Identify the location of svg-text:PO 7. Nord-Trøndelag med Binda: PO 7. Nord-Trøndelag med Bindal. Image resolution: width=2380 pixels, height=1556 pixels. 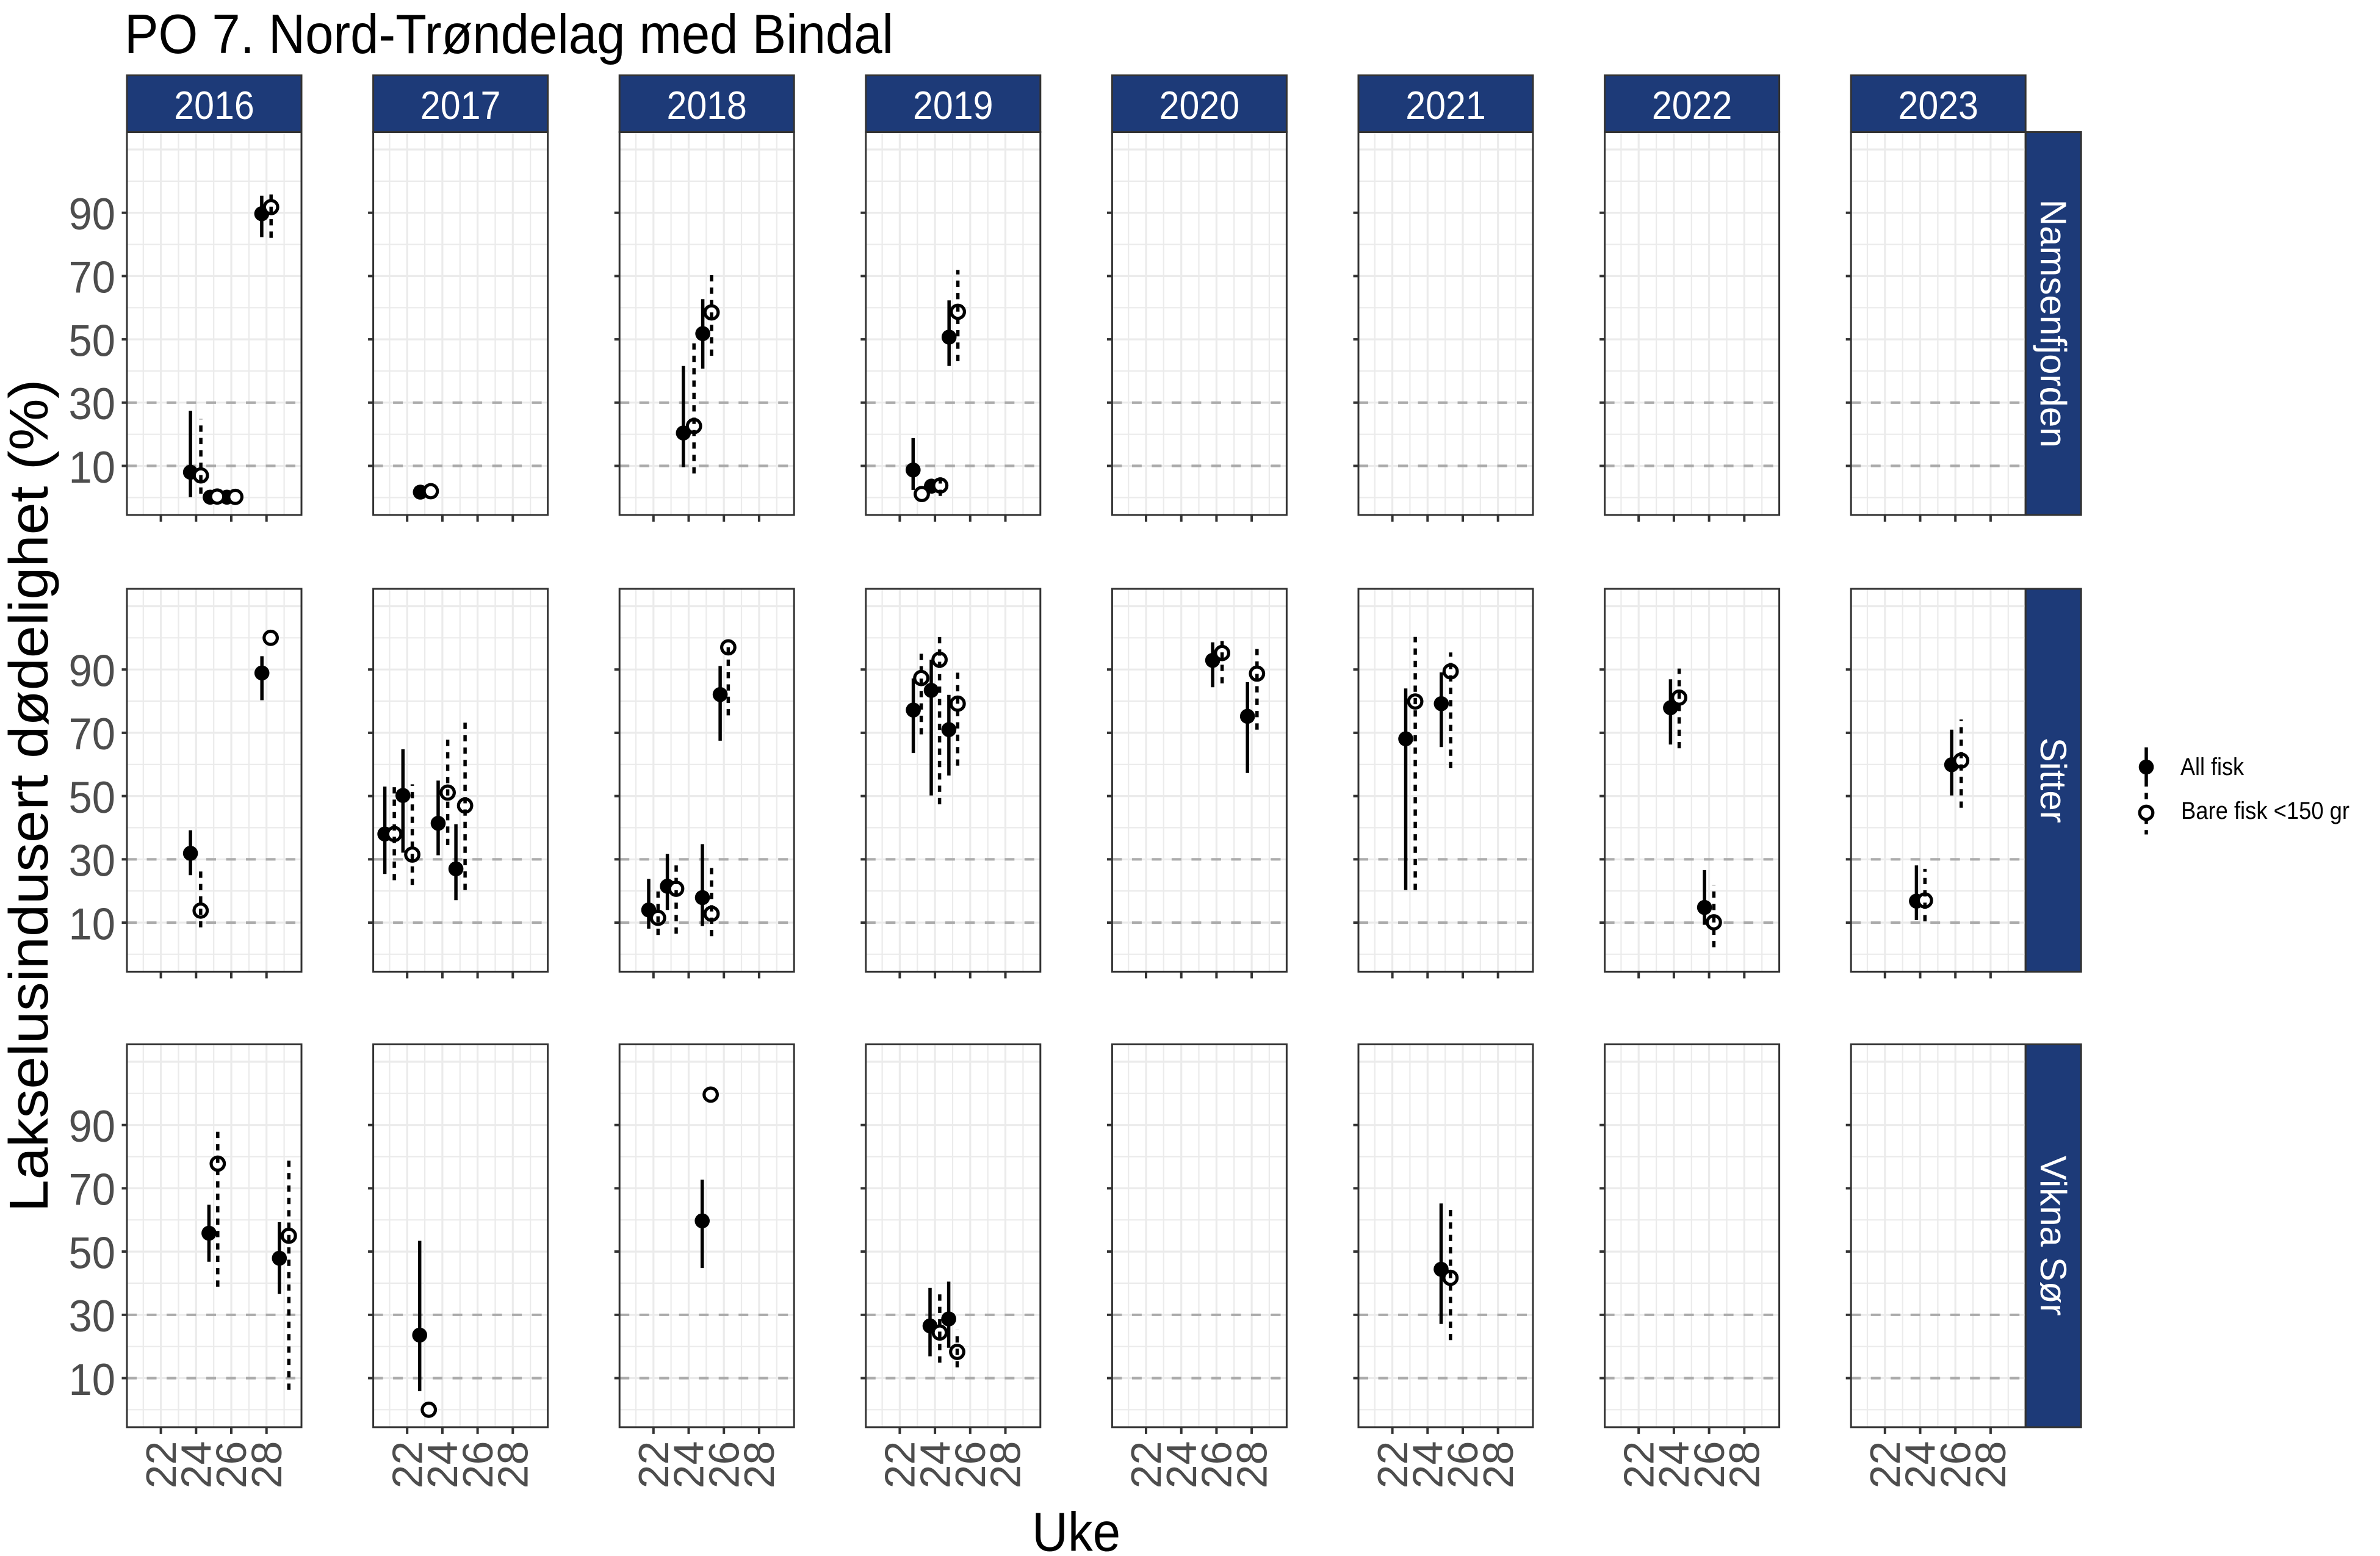
(508, 34).